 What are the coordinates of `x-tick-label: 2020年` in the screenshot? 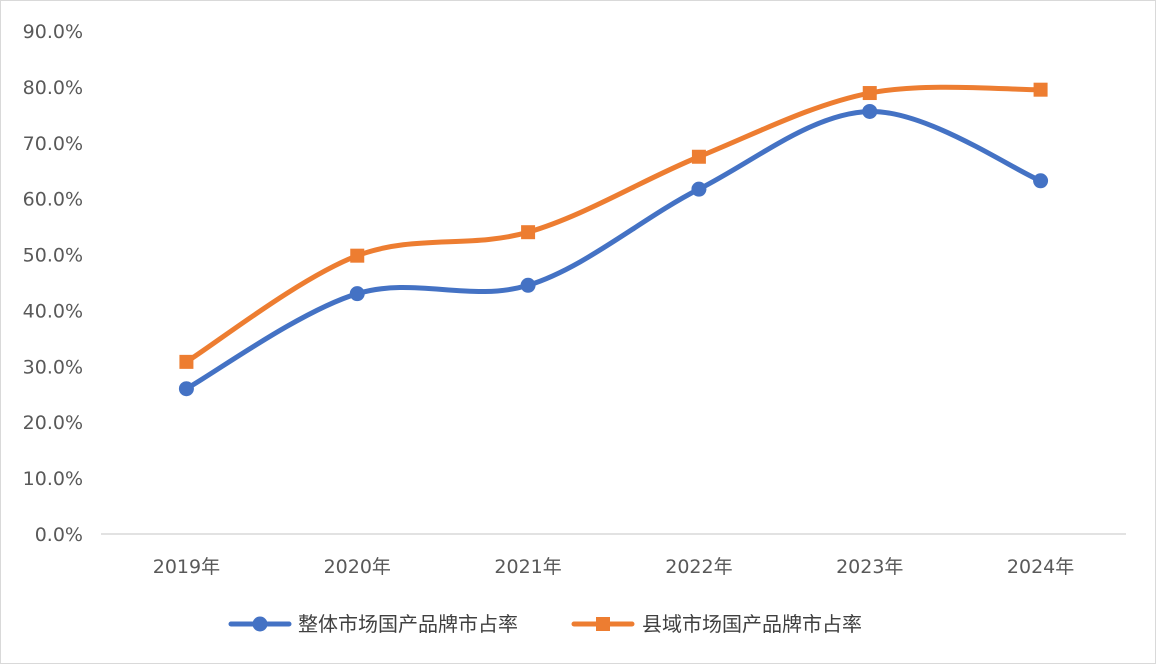 It's located at (357, 567).